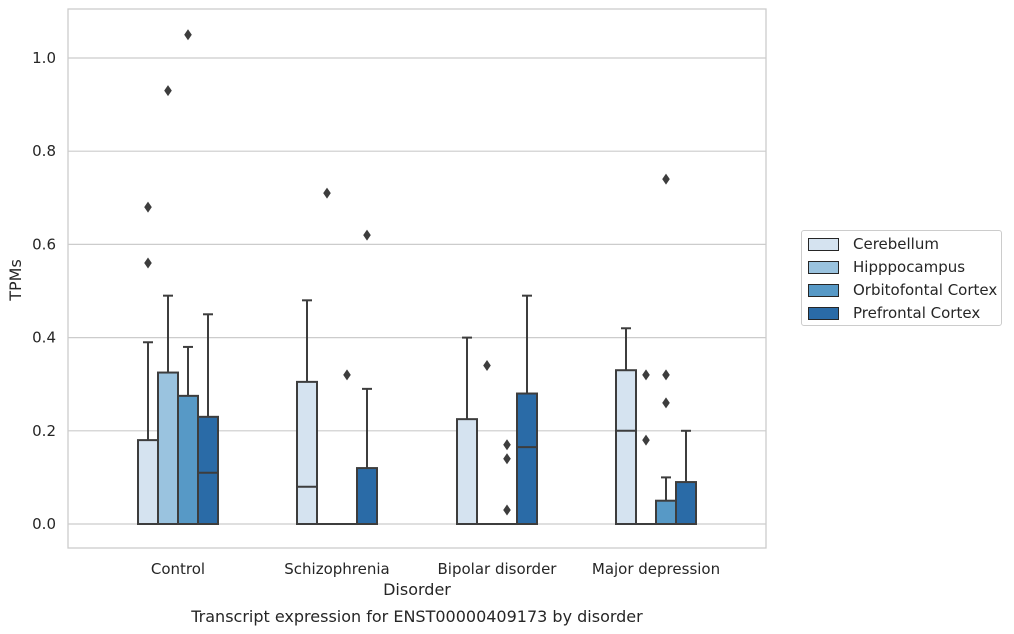 The width and height of the screenshot is (1014, 634). I want to click on legend-item-prefrontal: Prefrontal Cortex, so click(894, 313).